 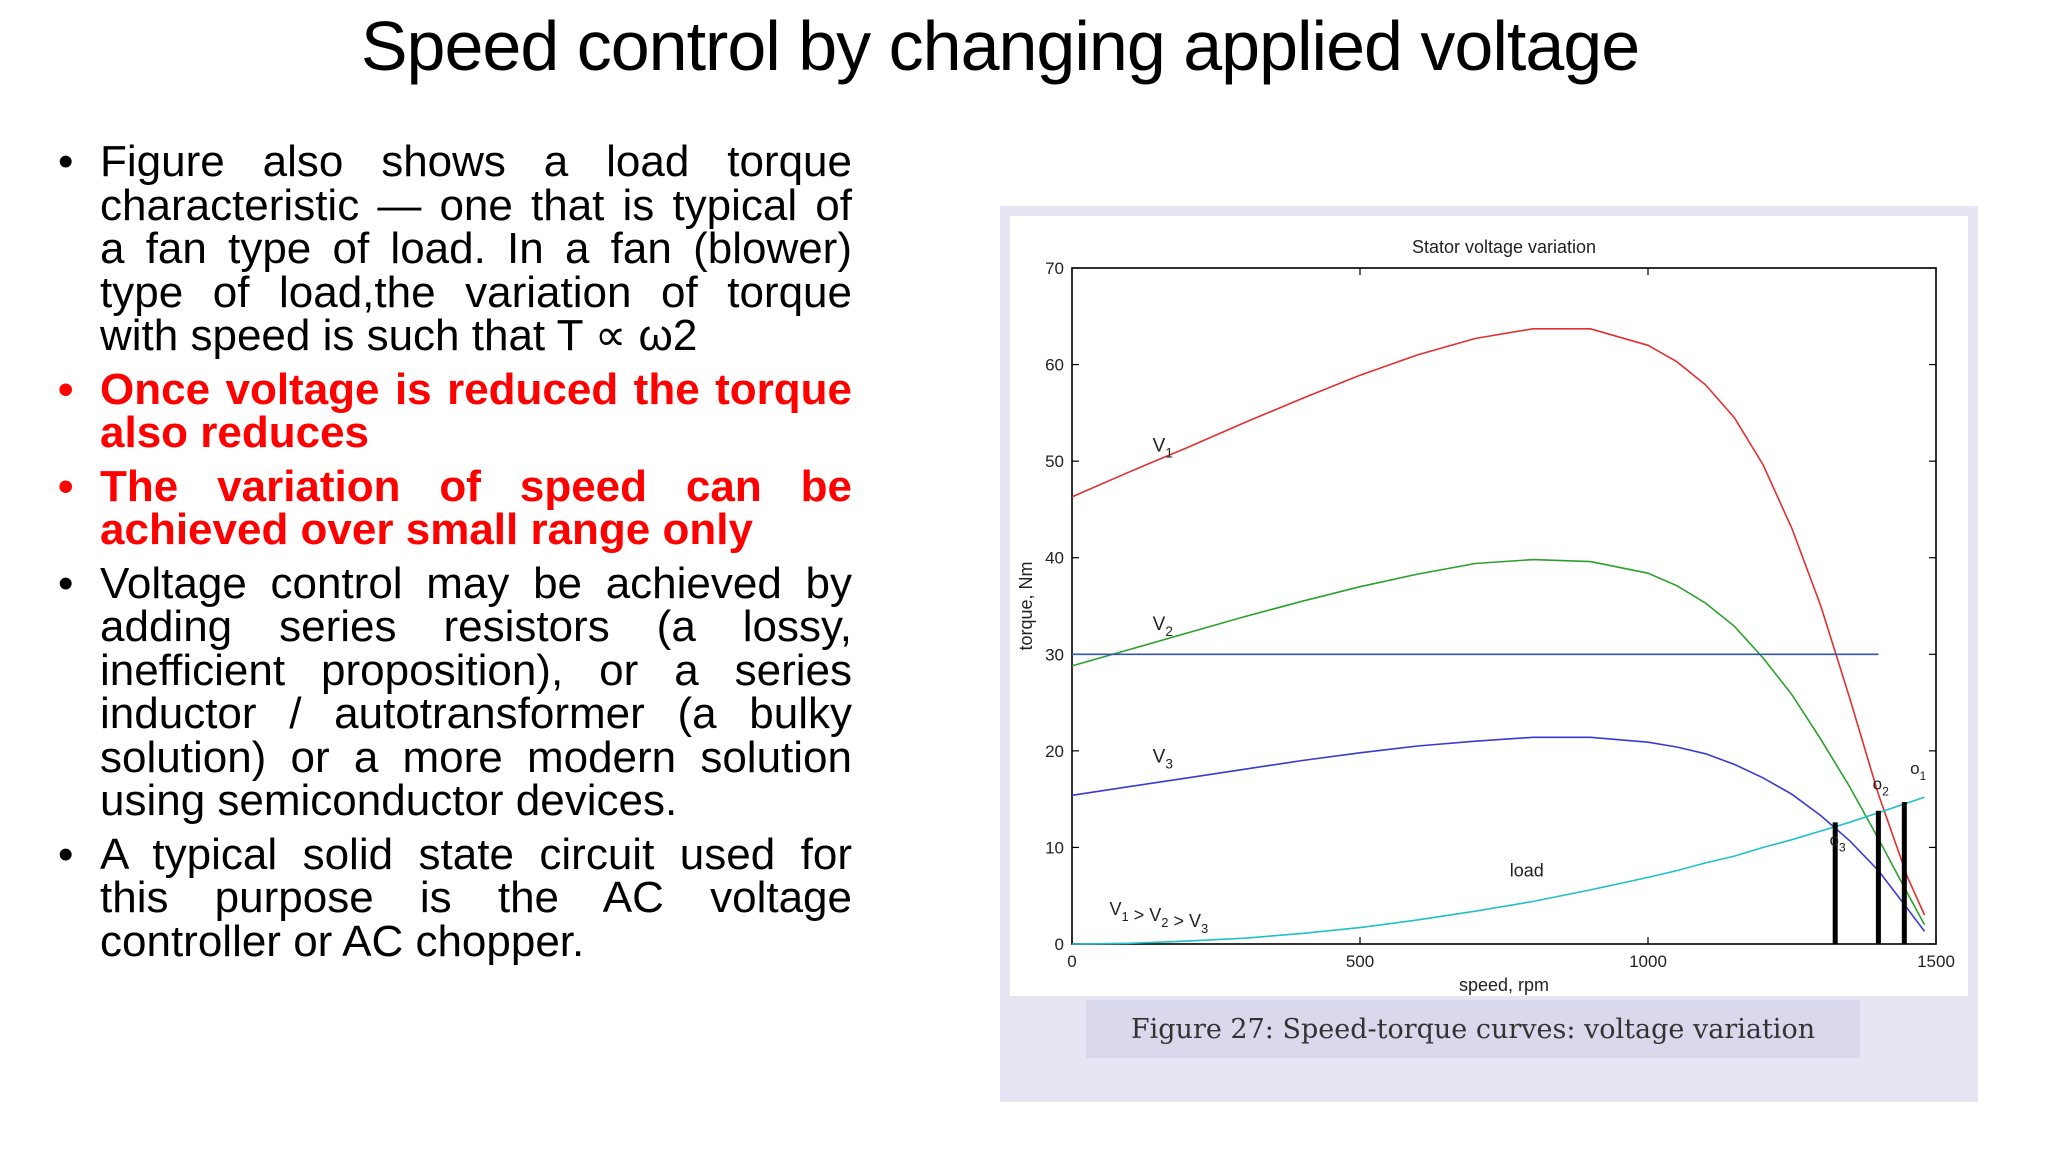 I want to click on series-line-v2, so click(x=1498, y=742).